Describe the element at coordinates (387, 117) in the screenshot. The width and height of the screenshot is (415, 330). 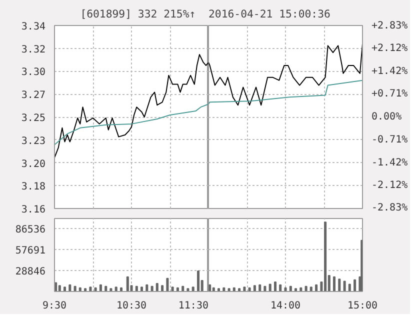
I see `text: 0.00%` at that location.